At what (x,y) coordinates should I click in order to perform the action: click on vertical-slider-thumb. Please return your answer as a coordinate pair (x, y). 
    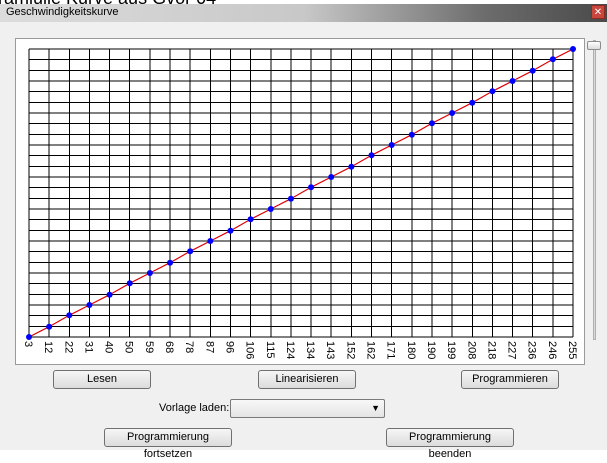
    Looking at the image, I should click on (594, 45).